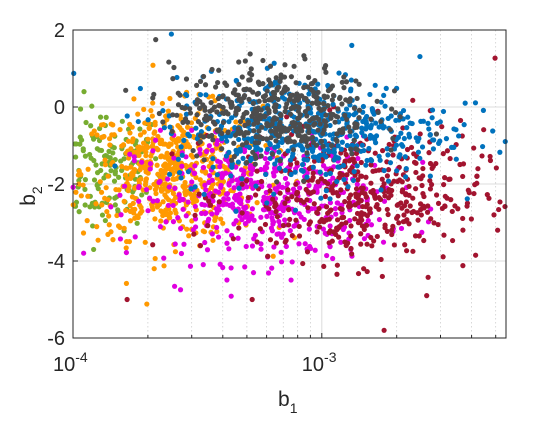  Describe the element at coordinates (59, 108) in the screenshot. I see `y-tick-label: 0` at that location.